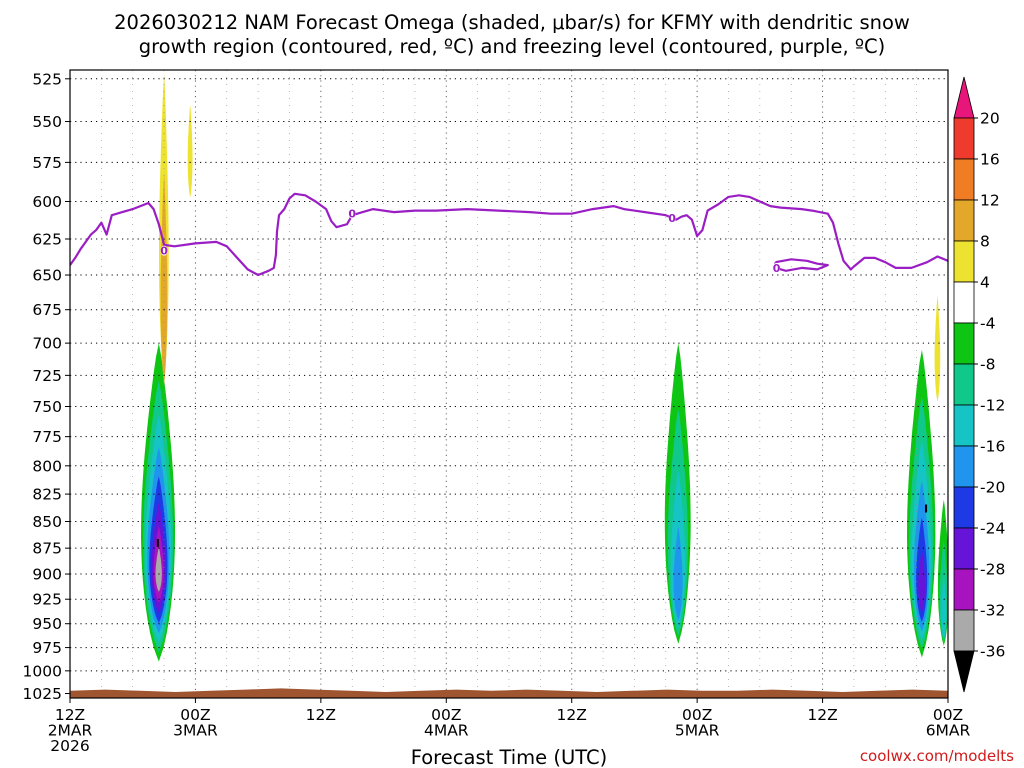 The width and height of the screenshot is (1024, 768). What do you see at coordinates (47, 600) in the screenshot?
I see `y-tick-label: 925` at bounding box center [47, 600].